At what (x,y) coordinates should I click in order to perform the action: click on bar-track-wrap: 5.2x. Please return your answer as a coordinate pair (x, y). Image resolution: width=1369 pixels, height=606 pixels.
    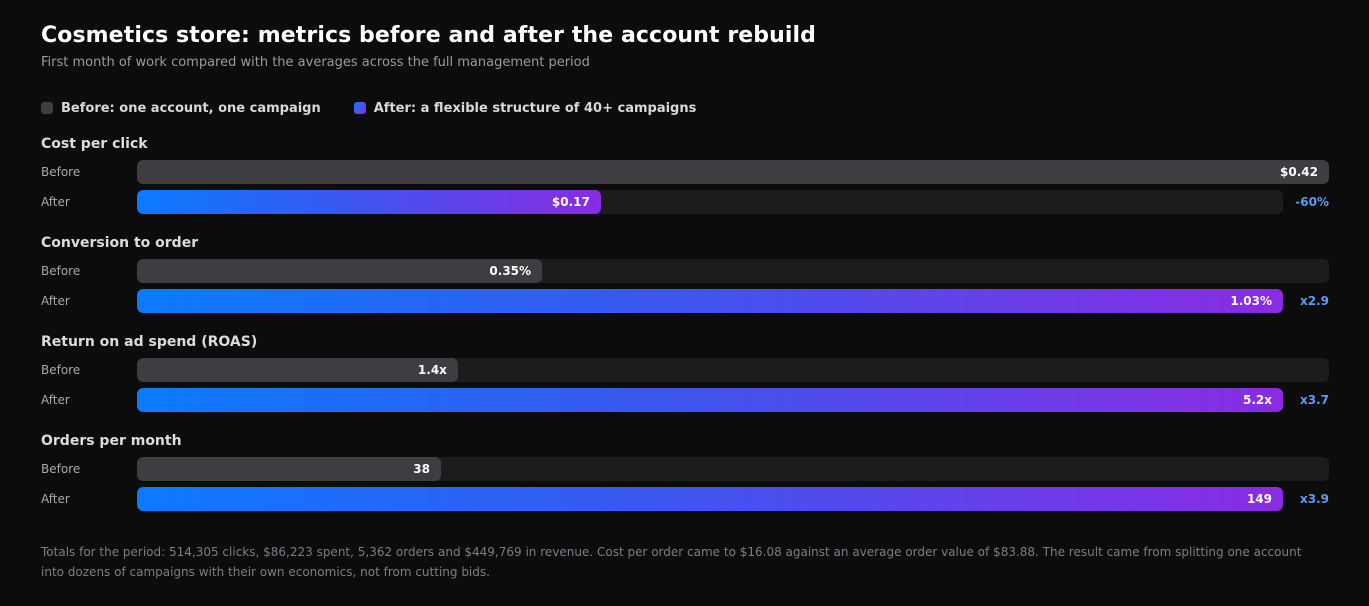
    Looking at the image, I should click on (710, 400).